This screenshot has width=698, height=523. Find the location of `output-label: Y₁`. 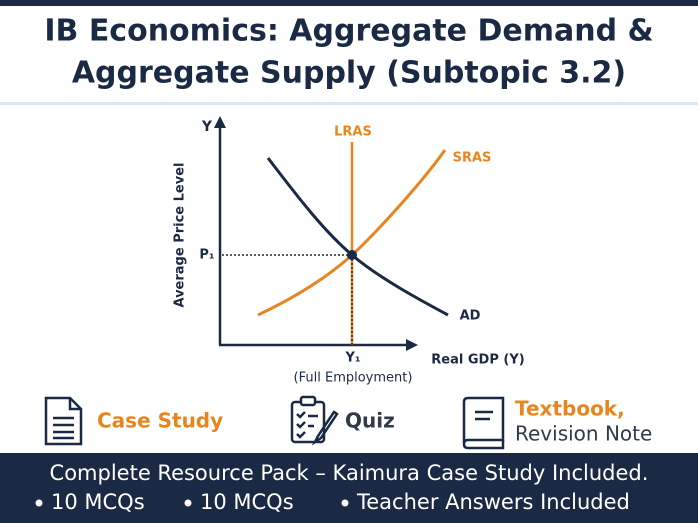

output-label: Y₁ is located at coordinates (352, 358).